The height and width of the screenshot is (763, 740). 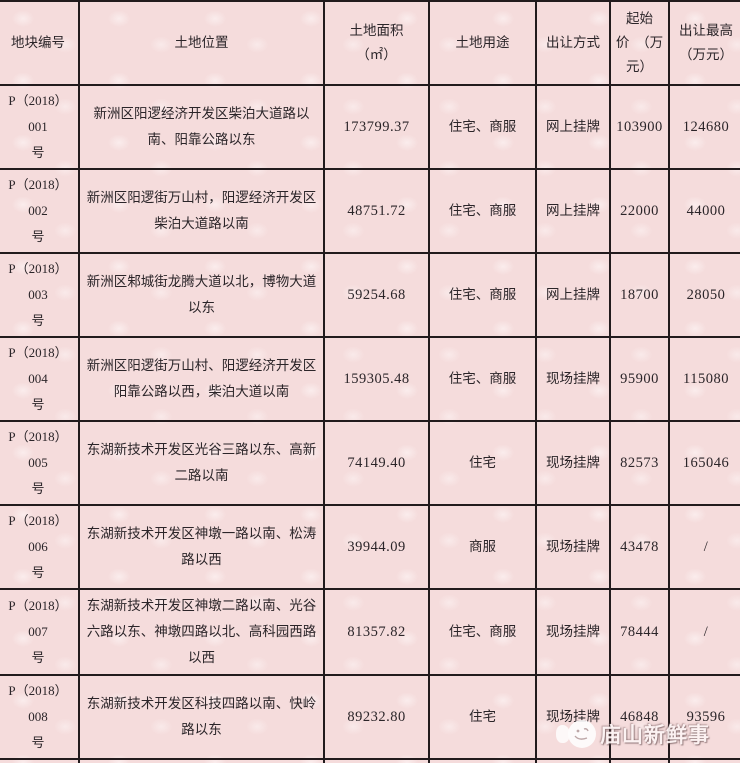 What do you see at coordinates (201, 717) in the screenshot?
I see `cell-location: 东湖新技术开发区科技四路以南、快岭路以东` at bounding box center [201, 717].